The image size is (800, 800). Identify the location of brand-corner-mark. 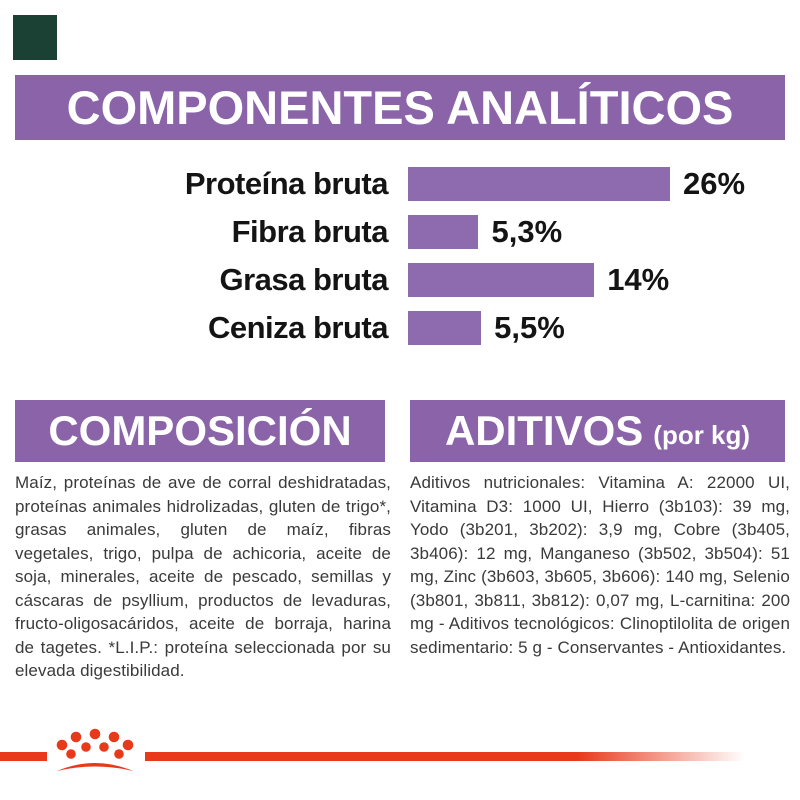
(35, 37).